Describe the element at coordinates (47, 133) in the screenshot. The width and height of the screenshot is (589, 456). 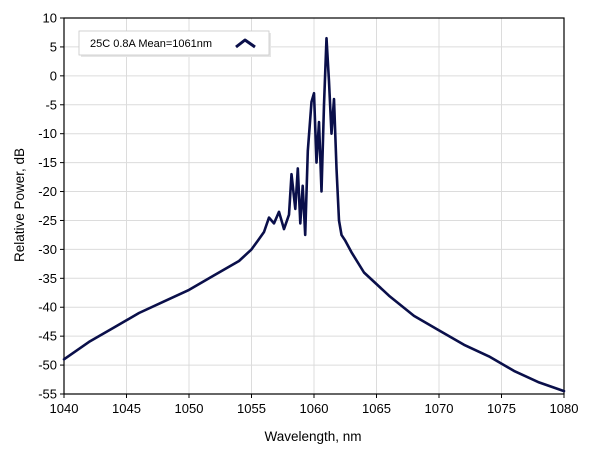
I see `y-tick-label: -10` at that location.